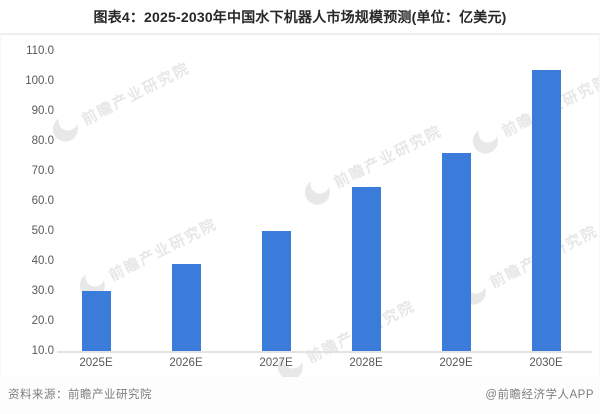 Image resolution: width=600 pixels, height=414 pixels. I want to click on app-credit: @前瞻经济学人APP, so click(539, 395).